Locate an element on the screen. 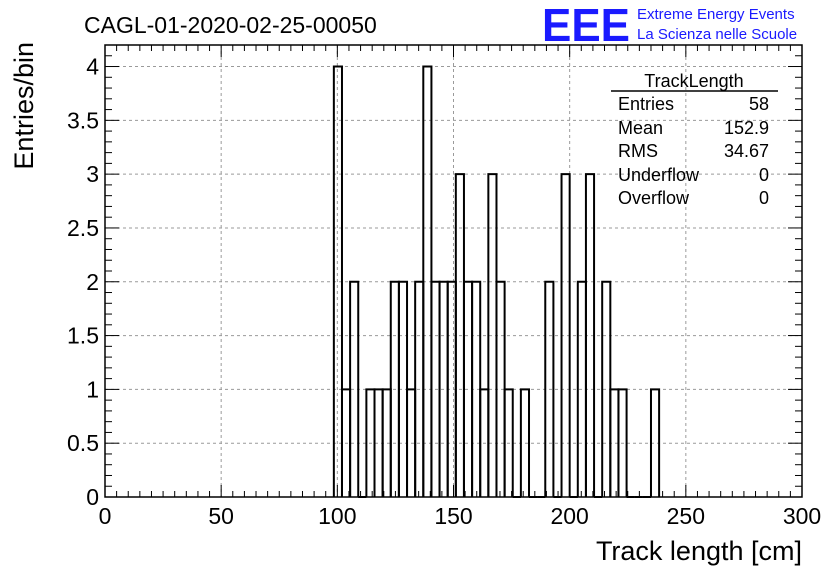 The width and height of the screenshot is (836, 572). y-tick-label: 3.5 is located at coordinates (83, 120).